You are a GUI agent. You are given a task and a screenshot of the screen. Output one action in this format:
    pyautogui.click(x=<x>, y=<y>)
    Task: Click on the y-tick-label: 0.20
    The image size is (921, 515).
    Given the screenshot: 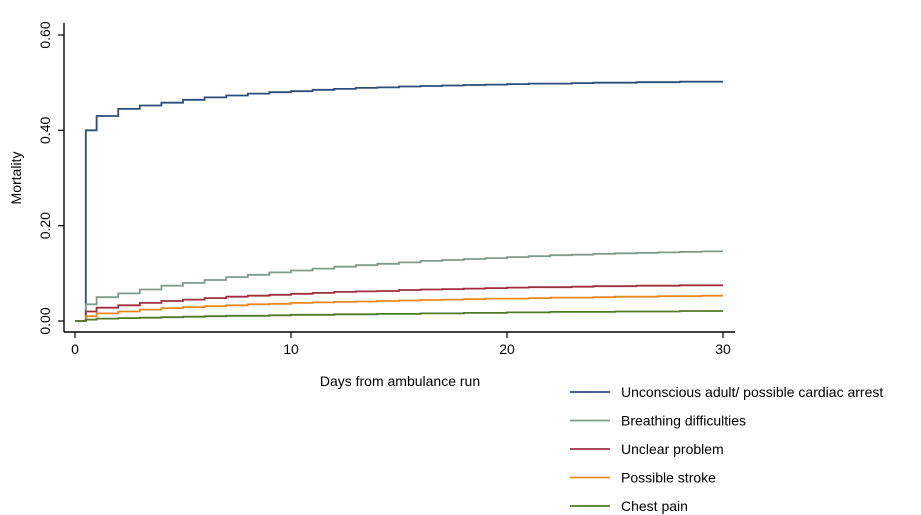 What is the action you would take?
    pyautogui.click(x=45, y=225)
    